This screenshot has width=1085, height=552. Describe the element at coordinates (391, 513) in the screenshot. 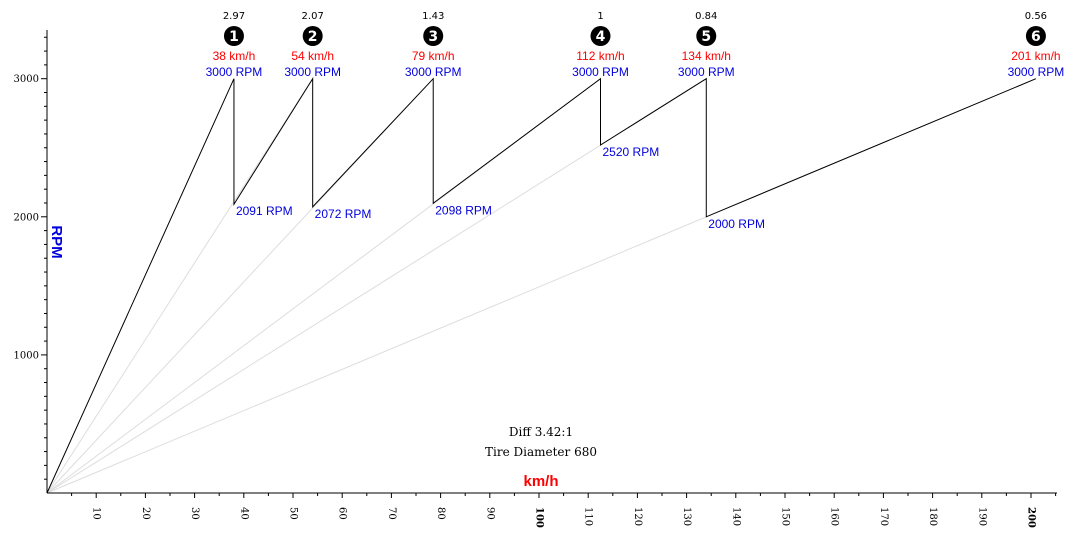

I see `x-tick-label: 70` at that location.